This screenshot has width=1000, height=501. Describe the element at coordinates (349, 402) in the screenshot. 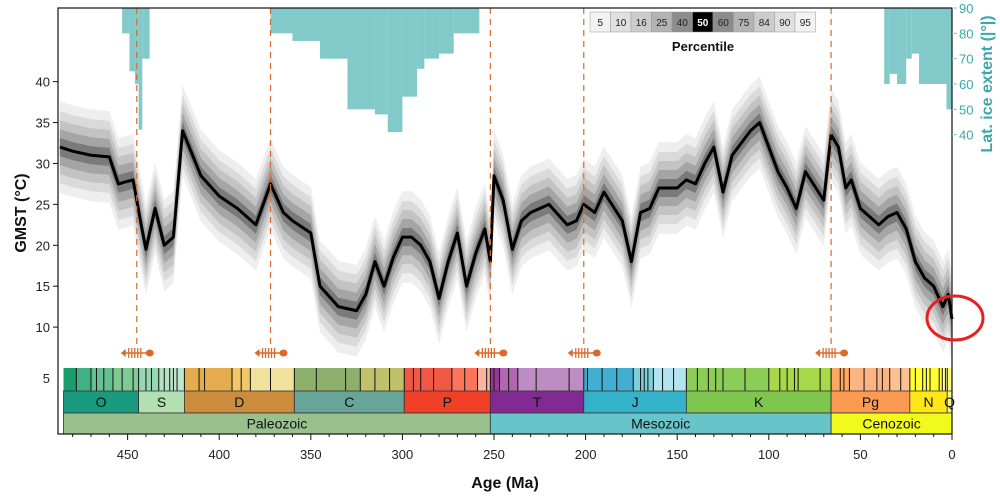

I see `period-label: C` at that location.